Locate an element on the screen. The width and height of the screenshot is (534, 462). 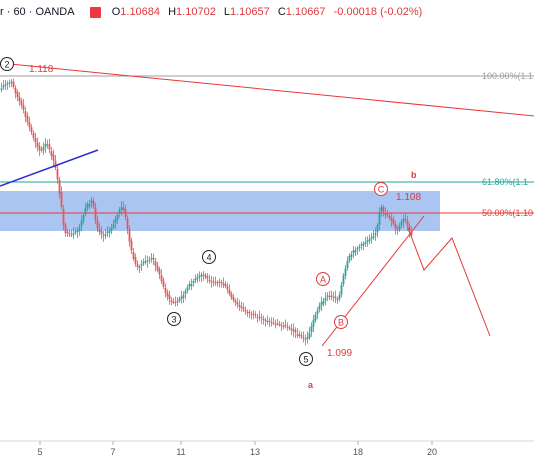
x-tick-label: 11 is located at coordinates (180, 452).